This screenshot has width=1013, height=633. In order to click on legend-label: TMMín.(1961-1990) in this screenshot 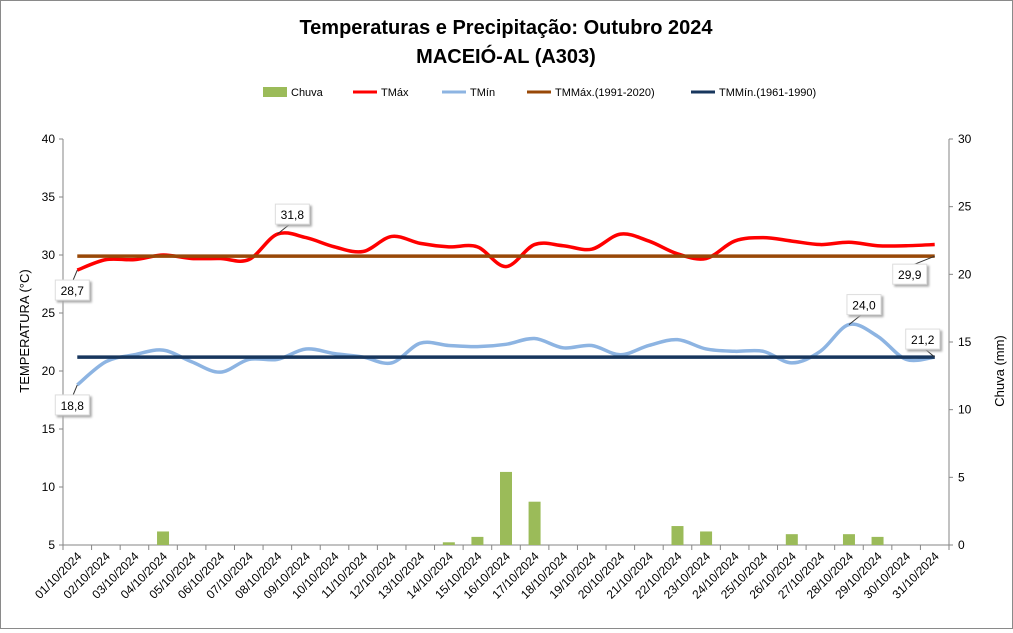, I will do `click(767, 93)`.